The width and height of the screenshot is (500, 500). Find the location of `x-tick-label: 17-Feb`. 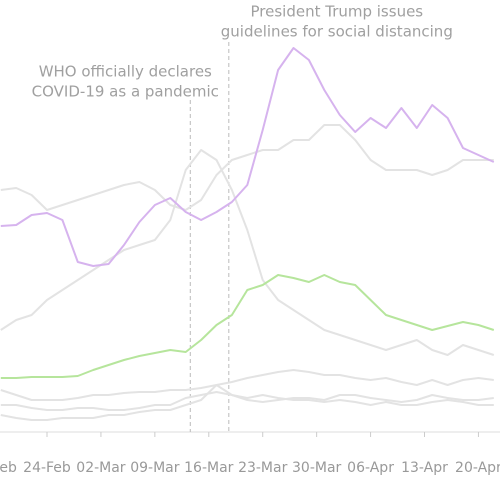

x-tick-label: 17-Feb is located at coordinates (8, 468).